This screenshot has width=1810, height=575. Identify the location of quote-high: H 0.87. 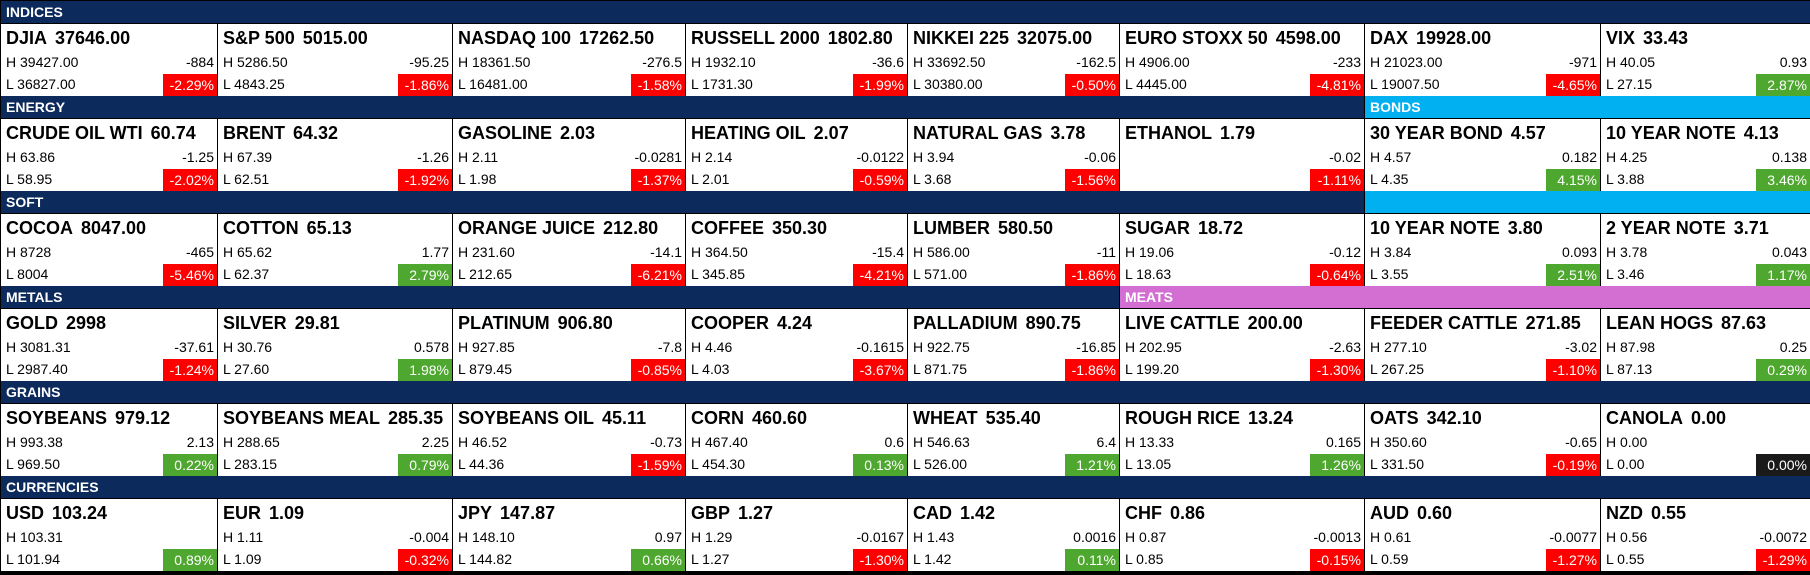
(1146, 537).